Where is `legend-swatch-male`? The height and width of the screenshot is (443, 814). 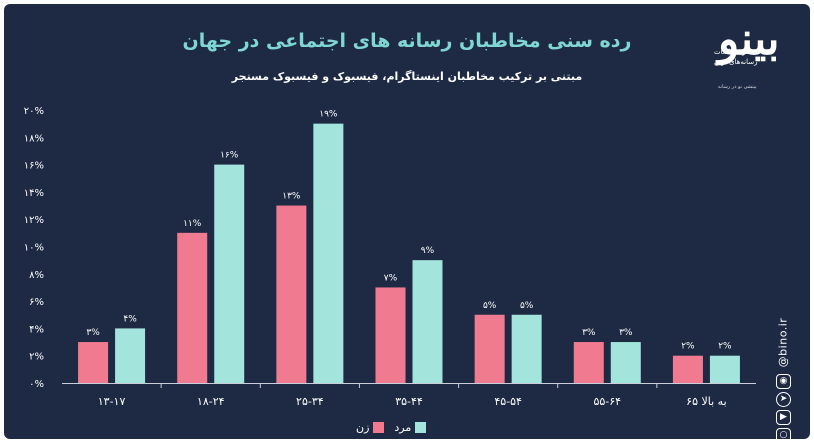 legend-swatch-male is located at coordinates (421, 427).